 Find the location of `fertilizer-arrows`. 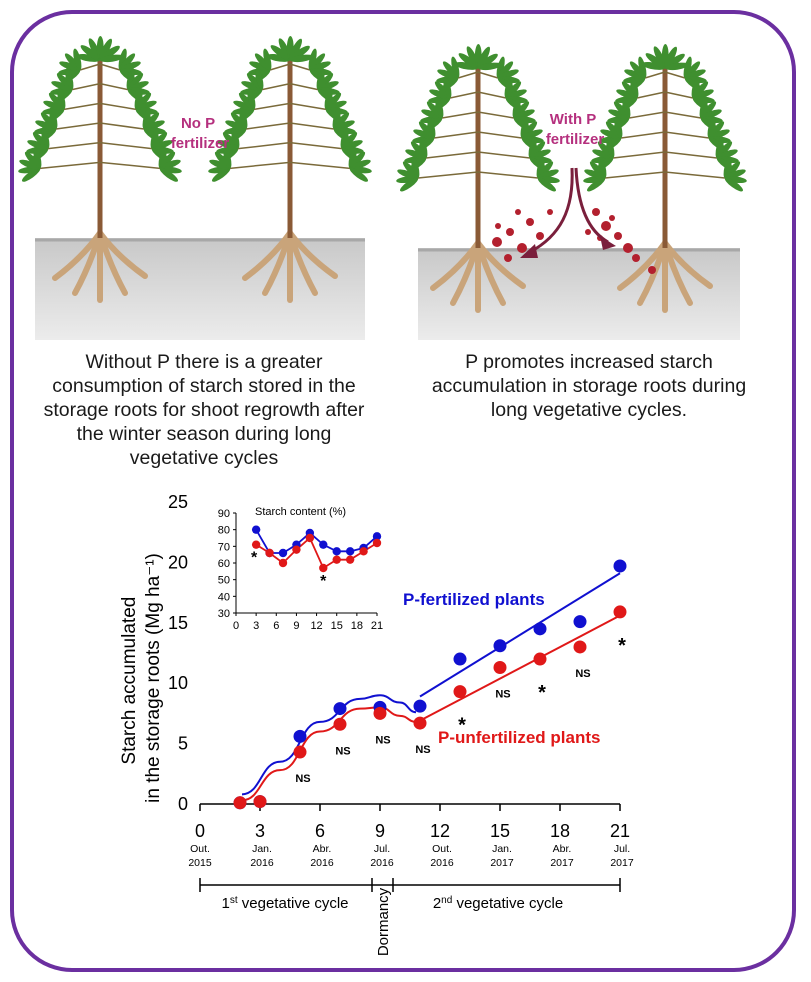

fertilizer-arrows is located at coordinates (568, 212).